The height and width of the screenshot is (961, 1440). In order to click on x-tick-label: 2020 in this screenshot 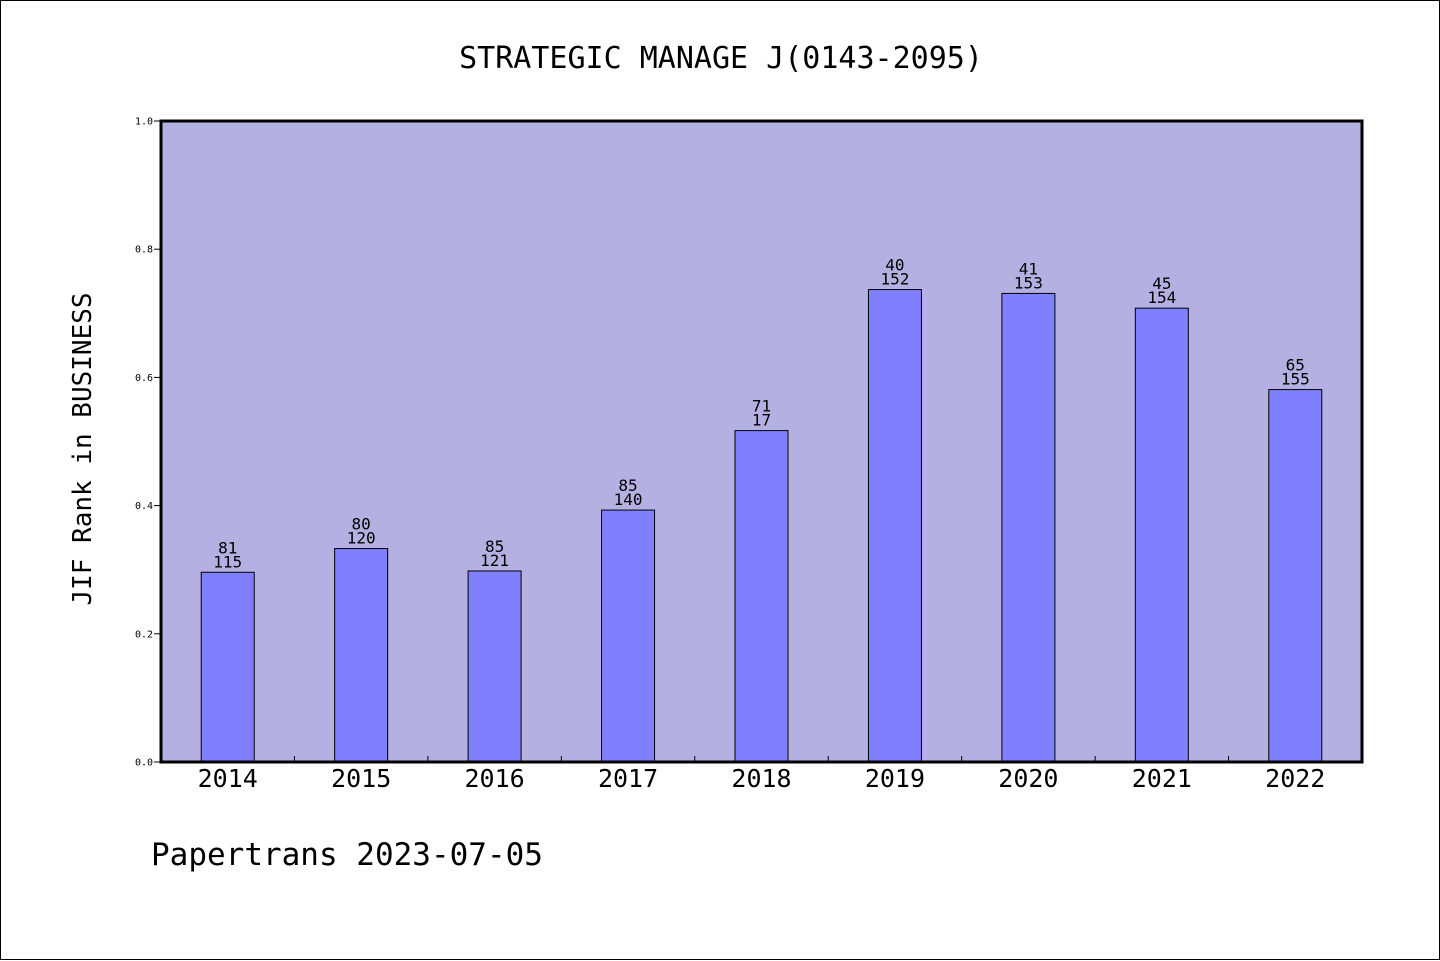, I will do `click(1028, 778)`.